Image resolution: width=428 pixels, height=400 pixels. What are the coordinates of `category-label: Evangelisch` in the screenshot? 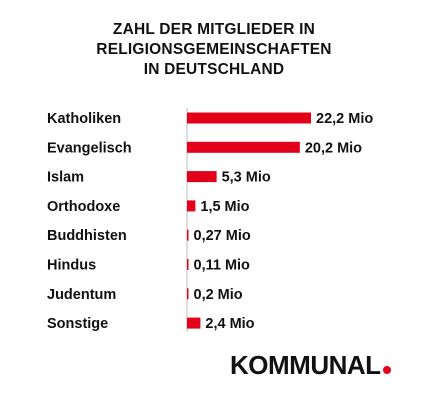 It's located at (89, 148).